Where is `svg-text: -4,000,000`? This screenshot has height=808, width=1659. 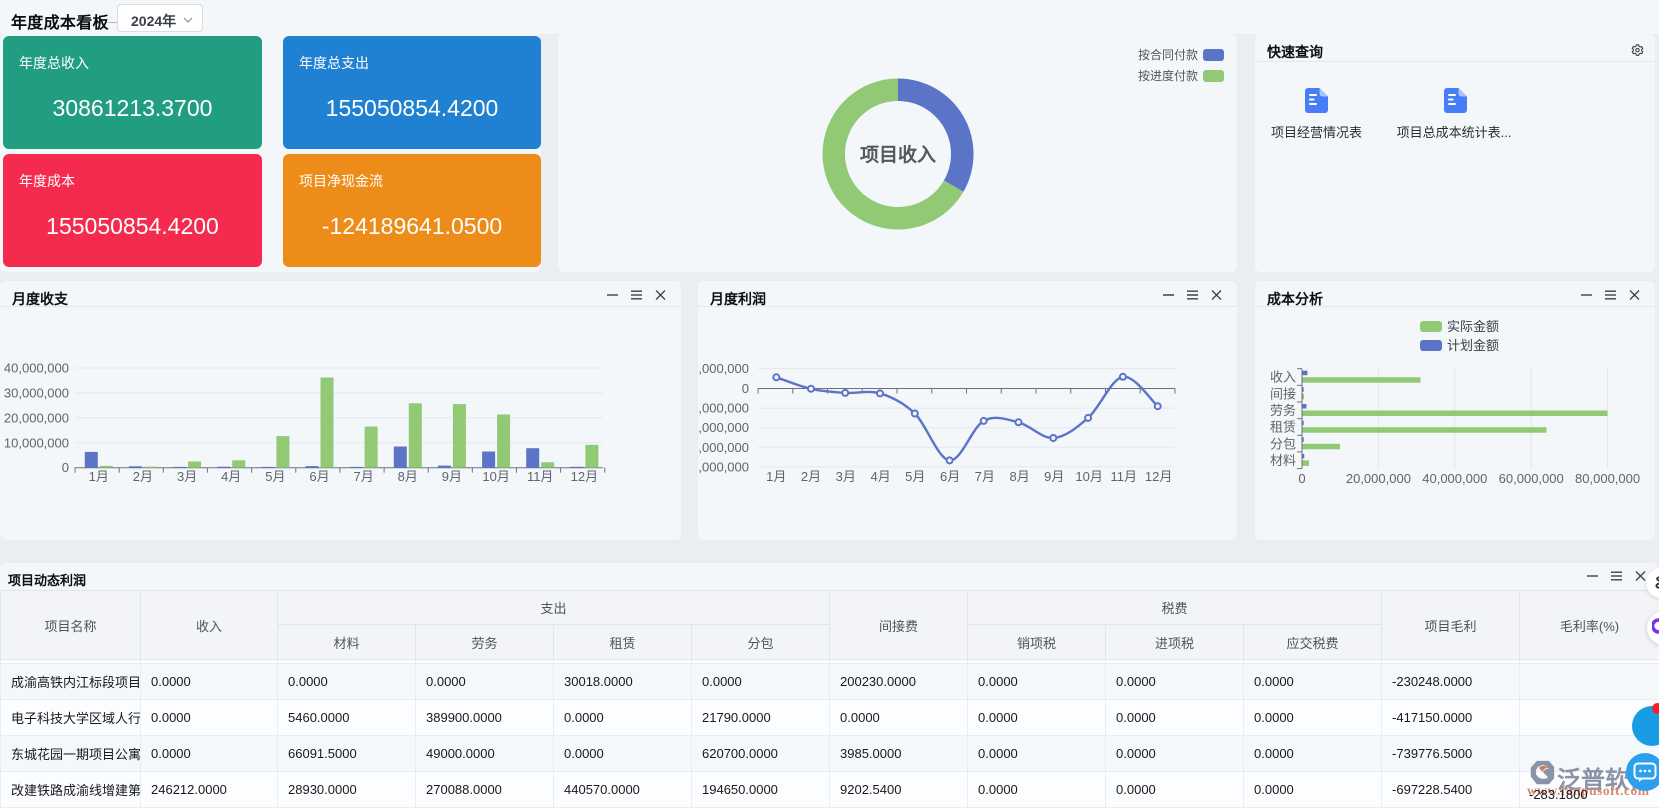
svg-text: -4,000,000 is located at coordinates (723, 466).